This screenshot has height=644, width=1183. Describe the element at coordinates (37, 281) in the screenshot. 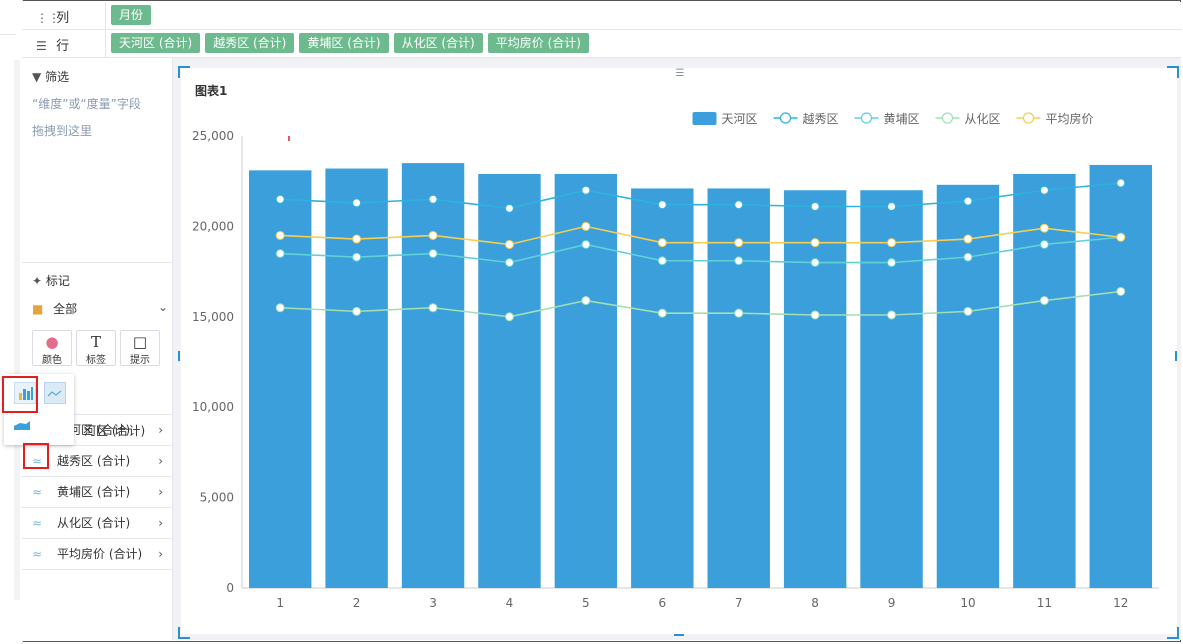

I see `pin-icon: ✦` at that location.